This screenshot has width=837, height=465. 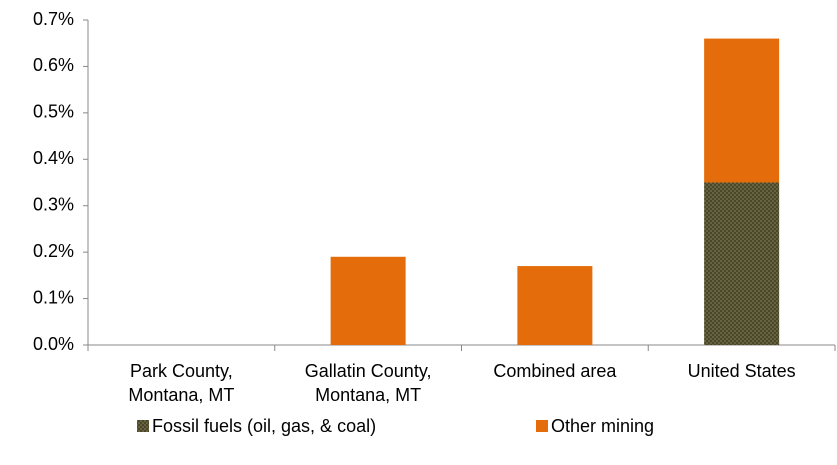 What do you see at coordinates (143, 426) in the screenshot?
I see `legend-texture` at bounding box center [143, 426].